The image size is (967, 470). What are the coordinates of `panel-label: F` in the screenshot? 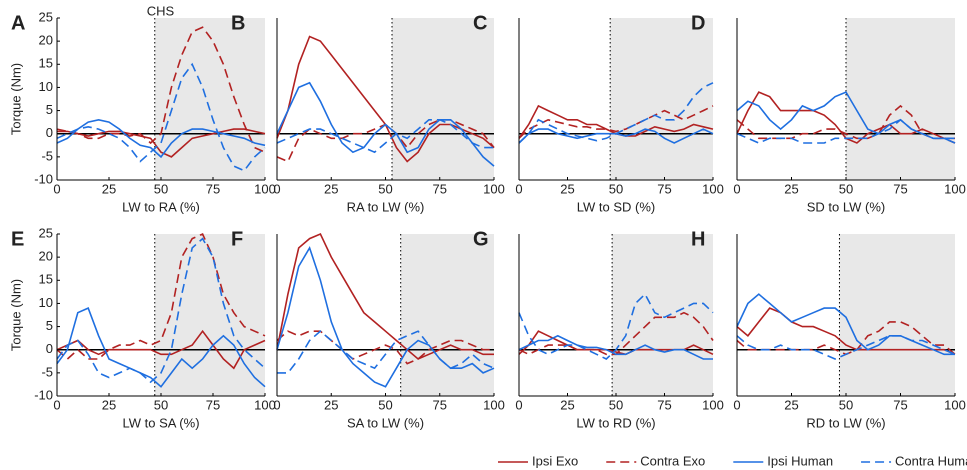 It's located at (237, 239).